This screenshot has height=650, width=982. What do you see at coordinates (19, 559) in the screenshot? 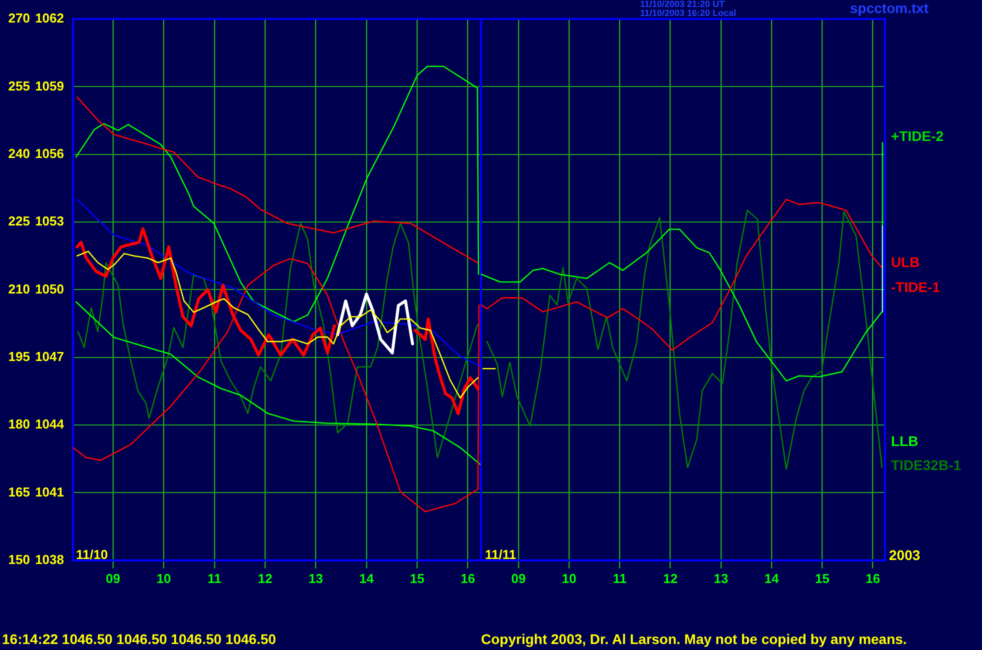
I see `y-tick-label: 150` at bounding box center [19, 559].